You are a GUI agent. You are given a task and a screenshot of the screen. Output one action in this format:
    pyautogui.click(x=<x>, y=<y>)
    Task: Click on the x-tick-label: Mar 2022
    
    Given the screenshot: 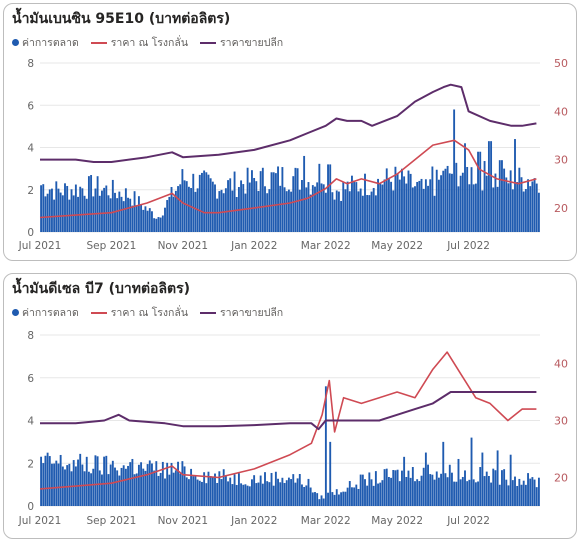 What is the action you would take?
    pyautogui.click(x=326, y=521)
    